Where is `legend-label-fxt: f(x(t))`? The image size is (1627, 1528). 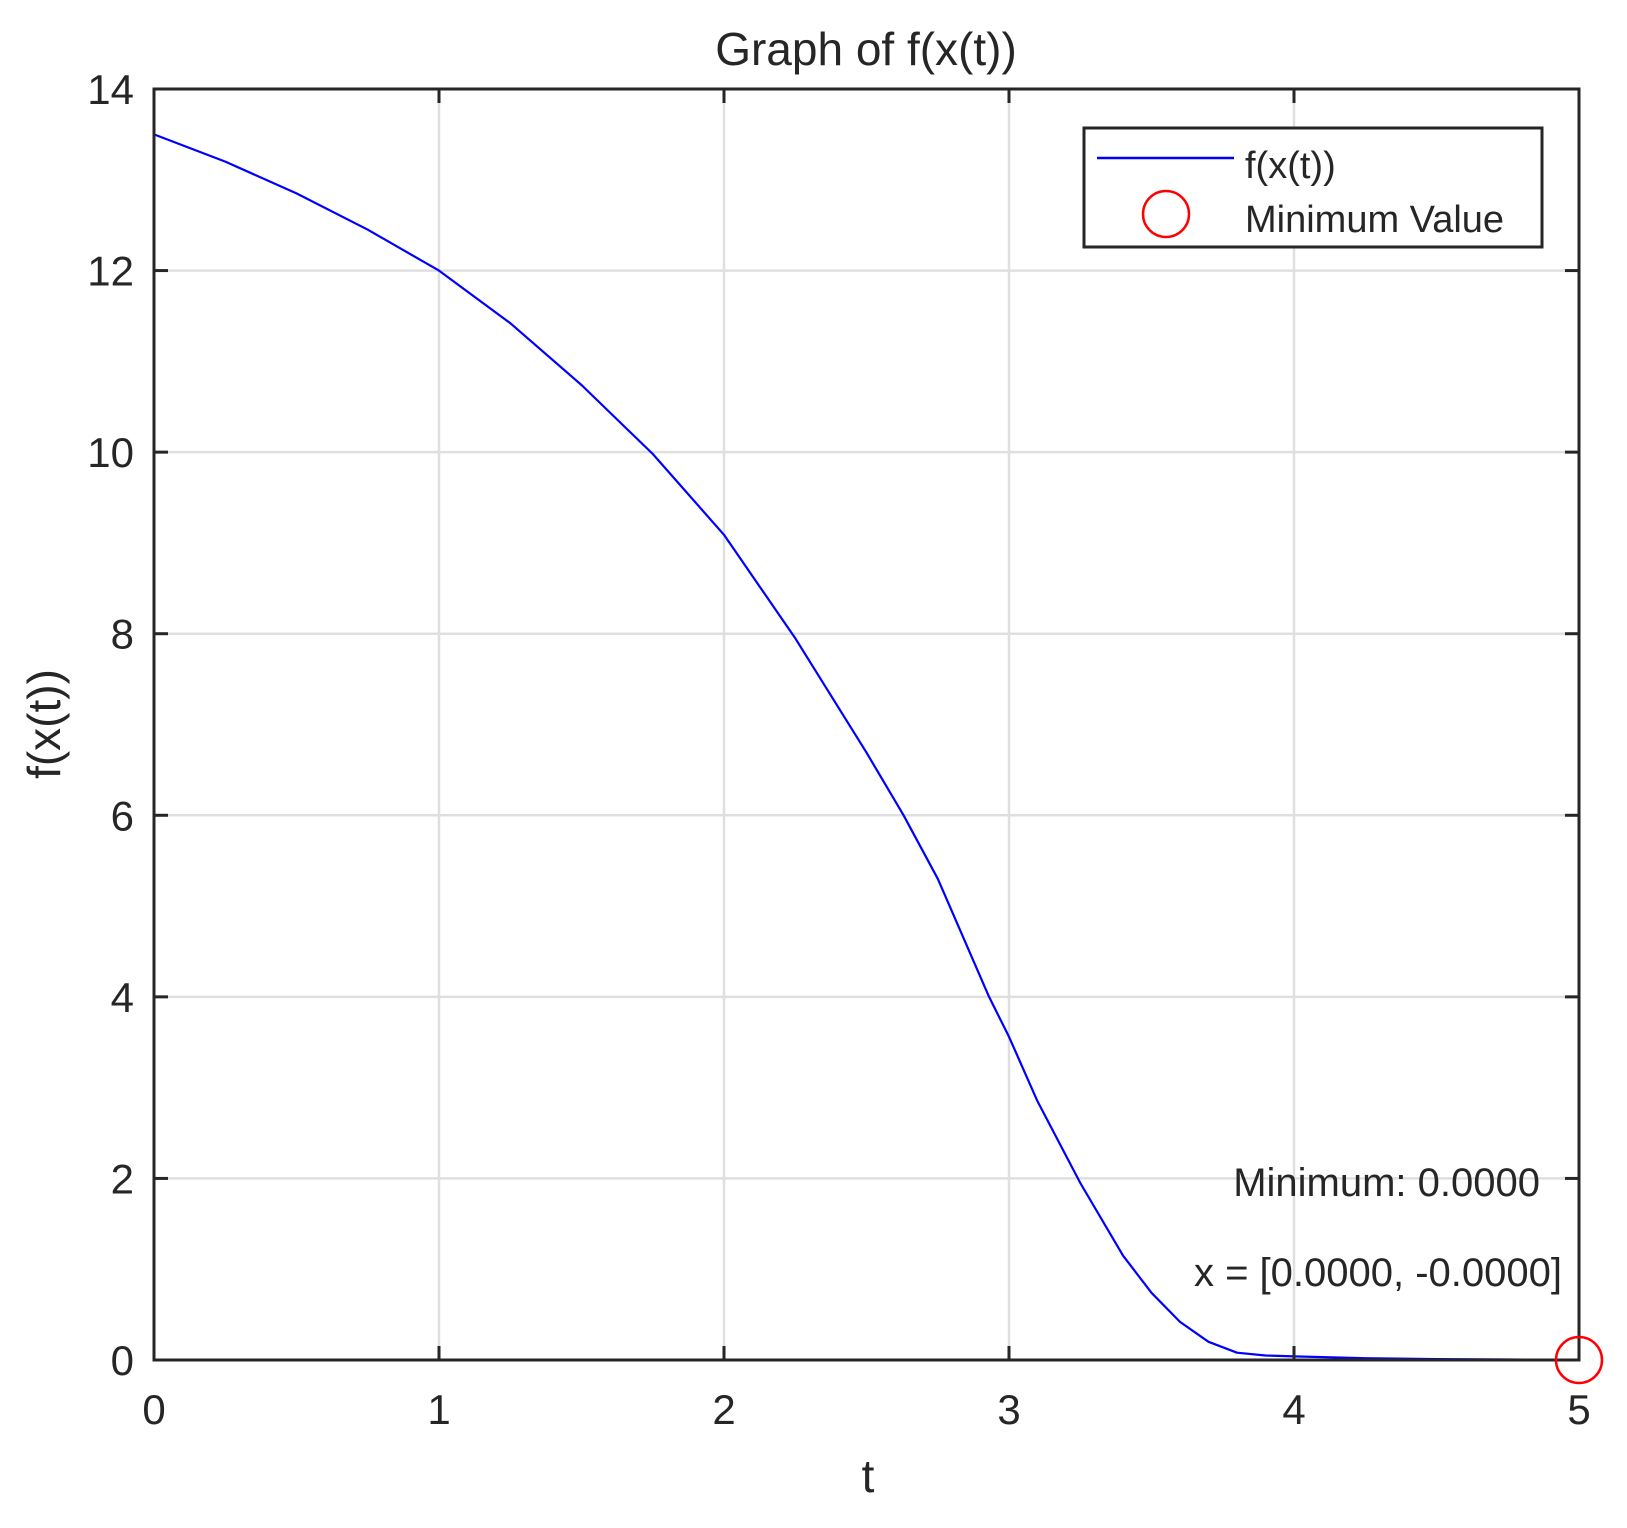
legend-label-fxt: f(x(t)) is located at coordinates (1290, 166).